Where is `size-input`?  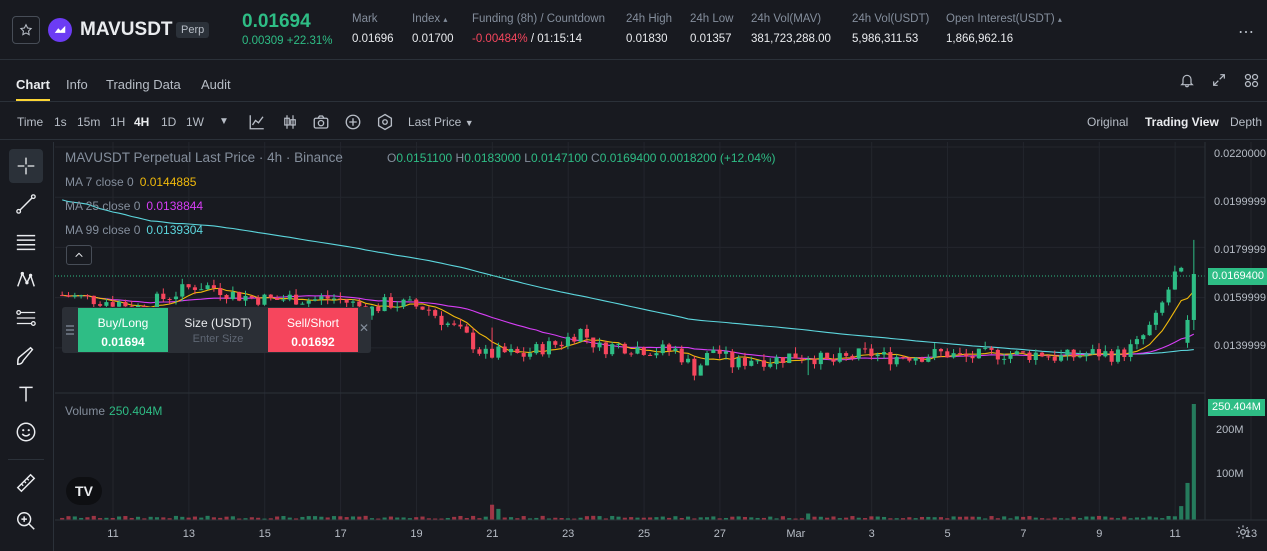 size-input is located at coordinates (218, 339).